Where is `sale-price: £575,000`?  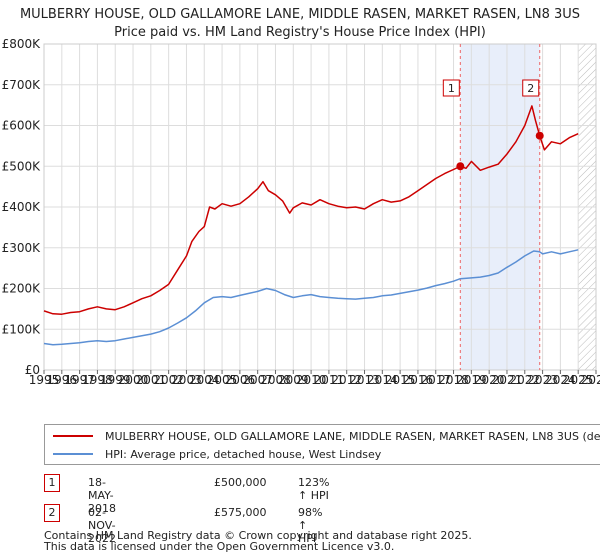
sale-price: £575,000 is located at coordinates (240, 512).